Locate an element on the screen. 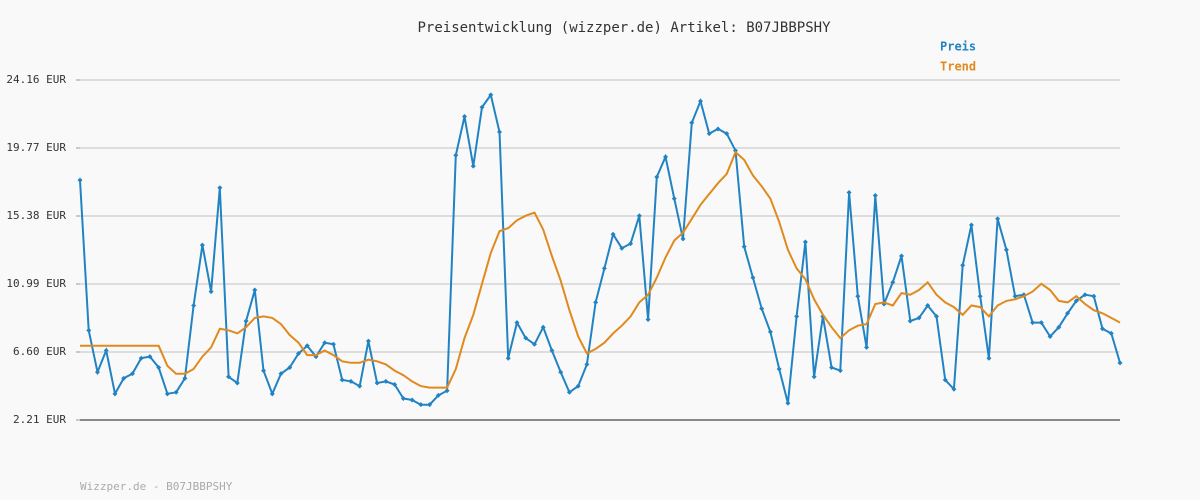  footer: Wizzper.de - B07JBBPSHY is located at coordinates (156, 486).